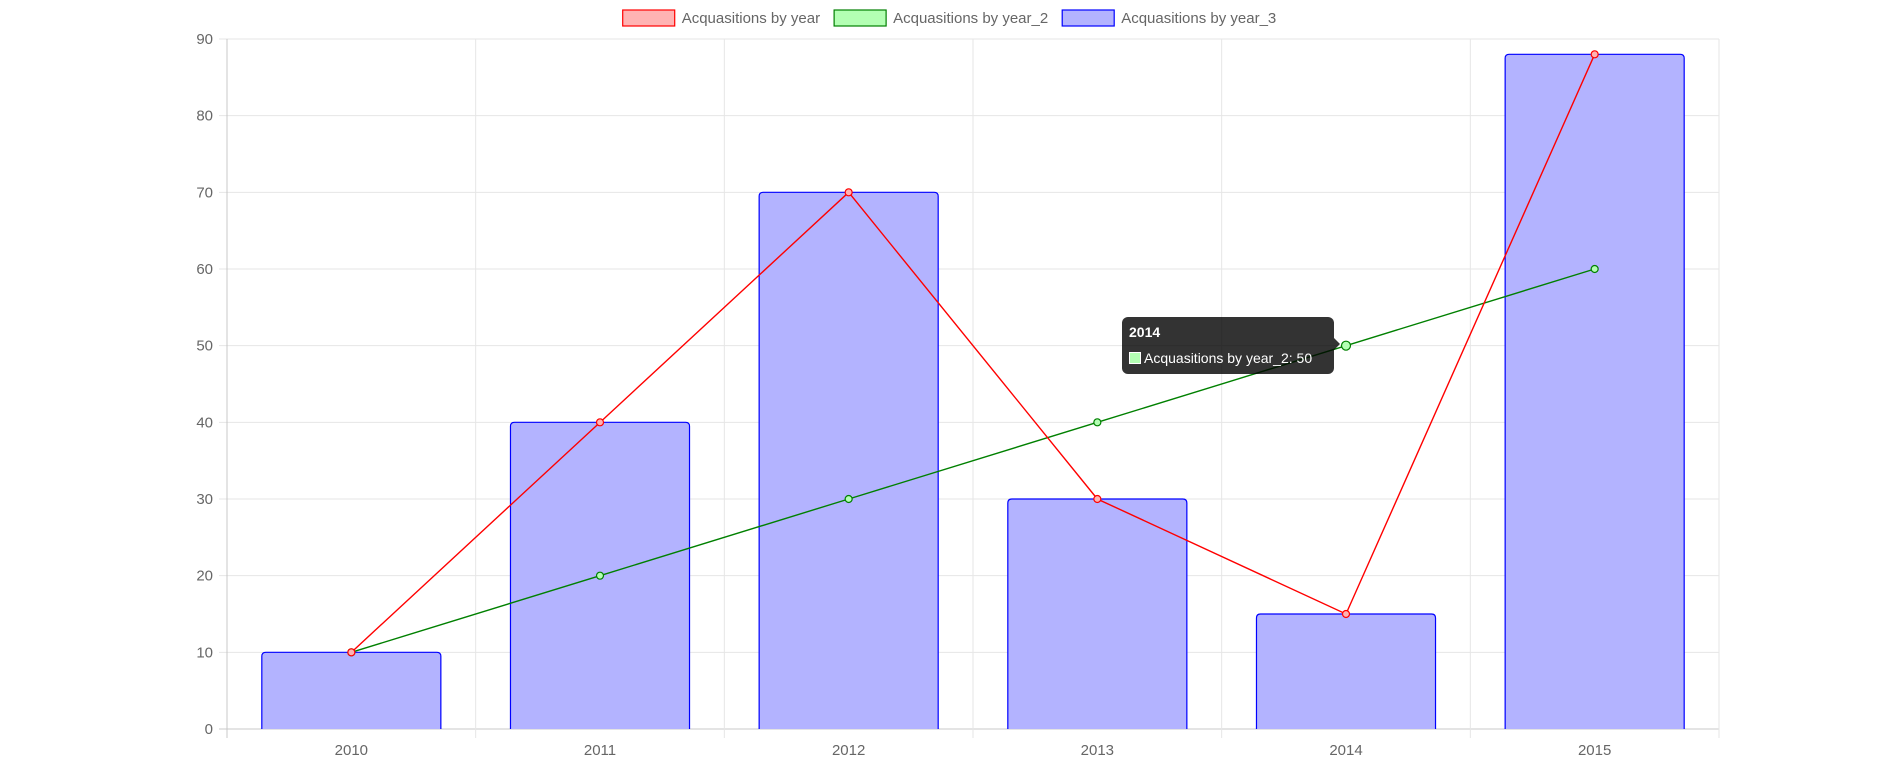  Describe the element at coordinates (351, 750) in the screenshot. I see `x-tick-label: 2010` at that location.